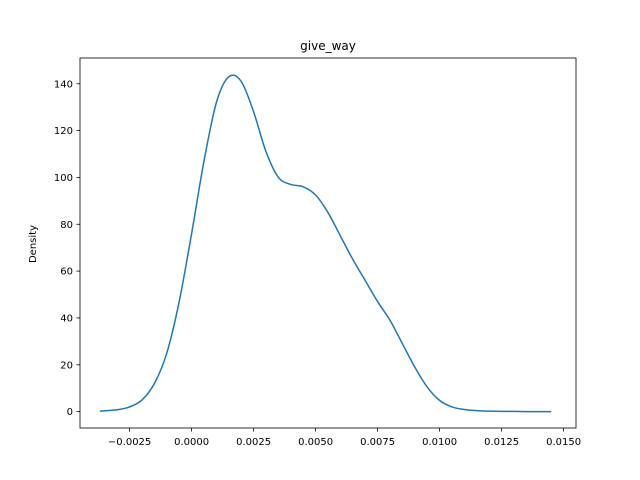 The height and width of the screenshot is (480, 640). I want to click on x-tick-label: 0.0000, so click(191, 442).